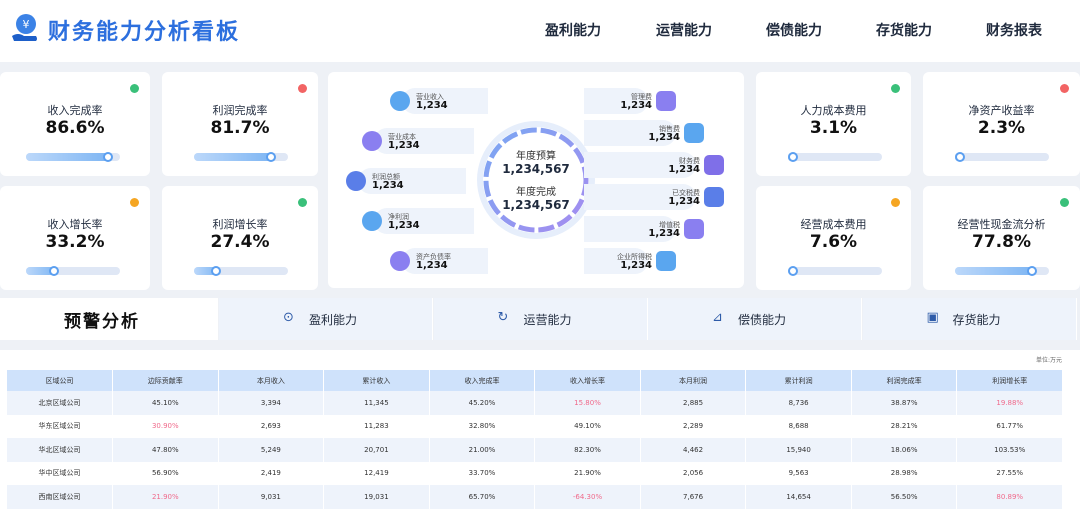 This screenshot has width=1080, height=512. Describe the element at coordinates (693, 403) in the screenshot. I see `table-cell: 2,885` at that location.